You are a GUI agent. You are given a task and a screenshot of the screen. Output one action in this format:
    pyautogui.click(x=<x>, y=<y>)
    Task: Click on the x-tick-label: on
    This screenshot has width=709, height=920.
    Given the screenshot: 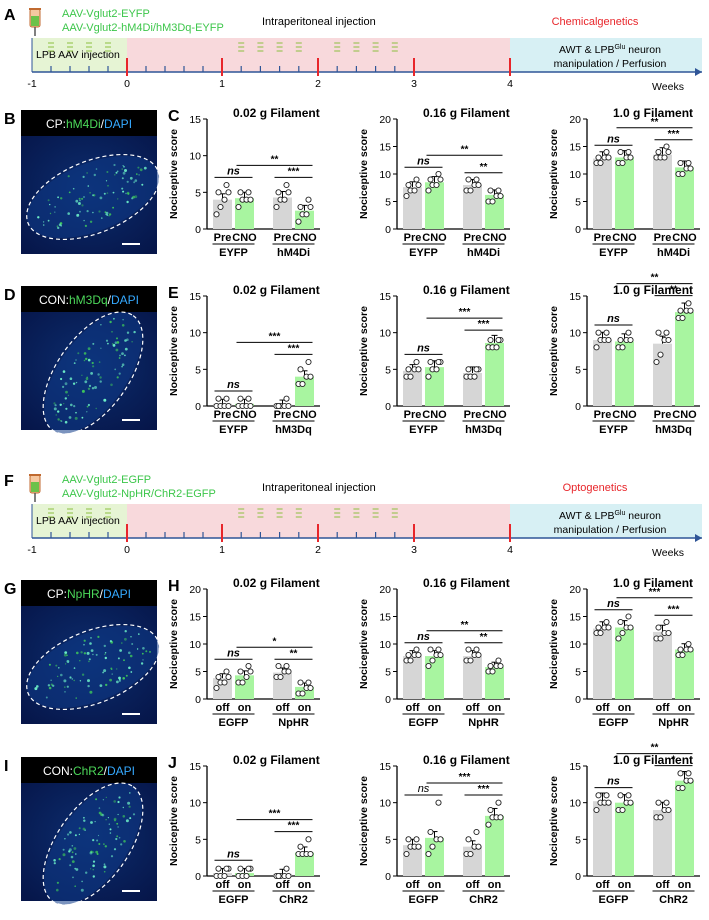 What is the action you would take?
    pyautogui.click(x=625, y=885)
    